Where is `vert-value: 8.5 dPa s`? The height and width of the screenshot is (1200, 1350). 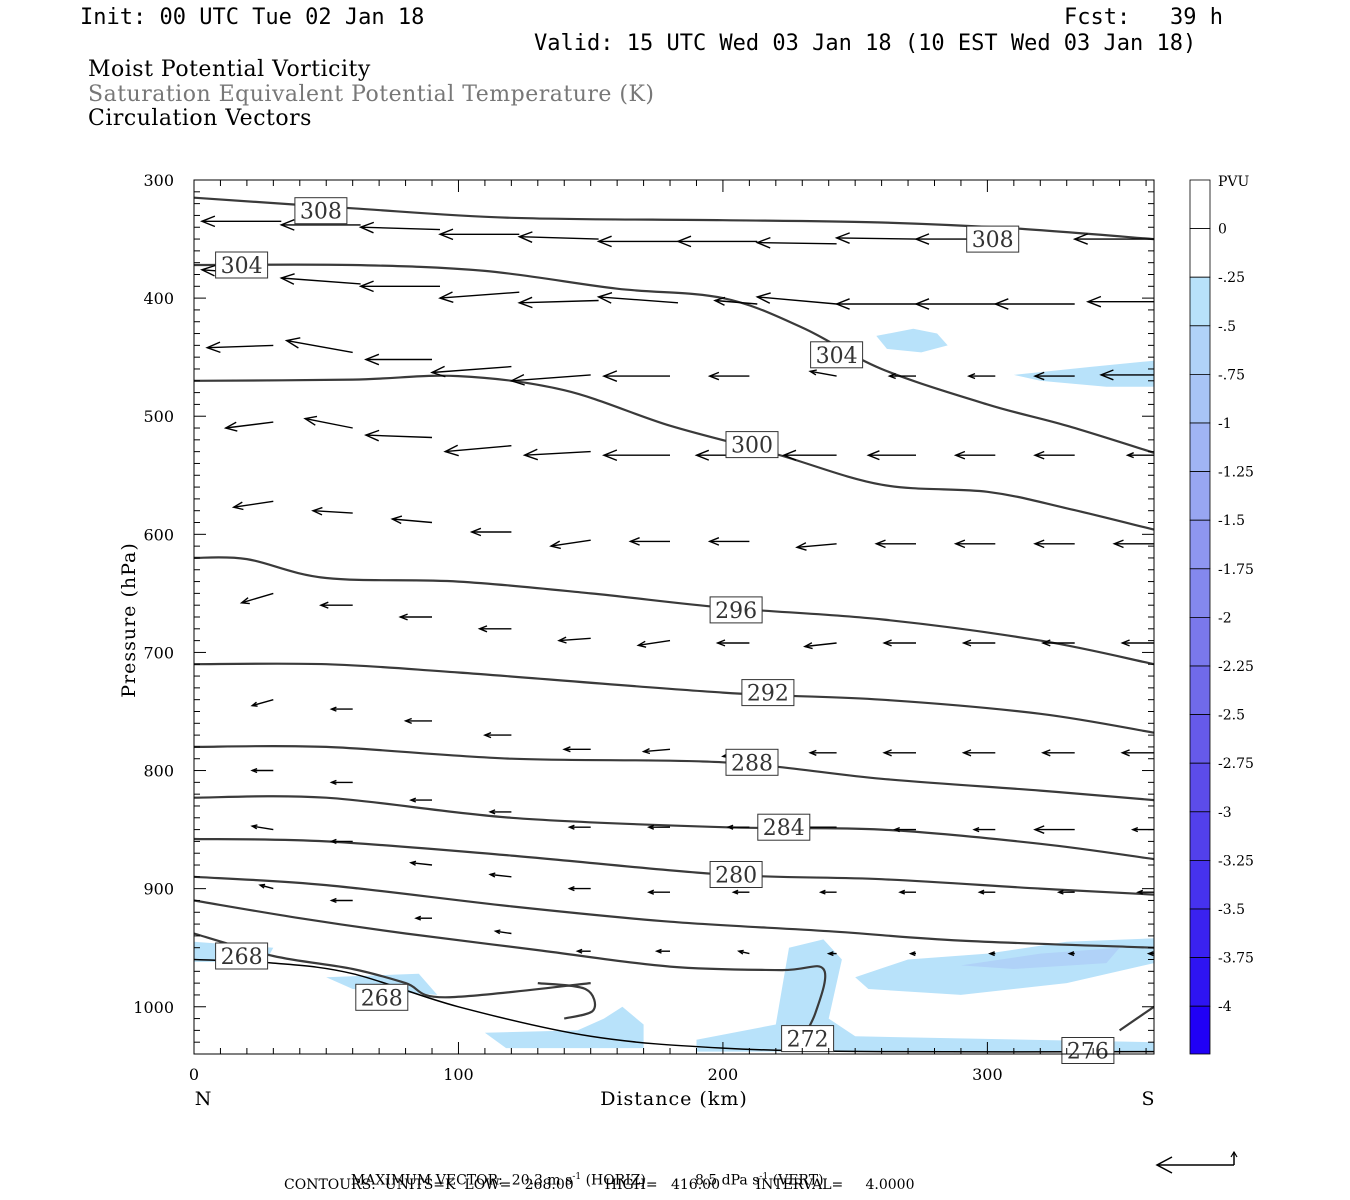
vert-value: 8.5 dPa s is located at coordinates (727, 1180).